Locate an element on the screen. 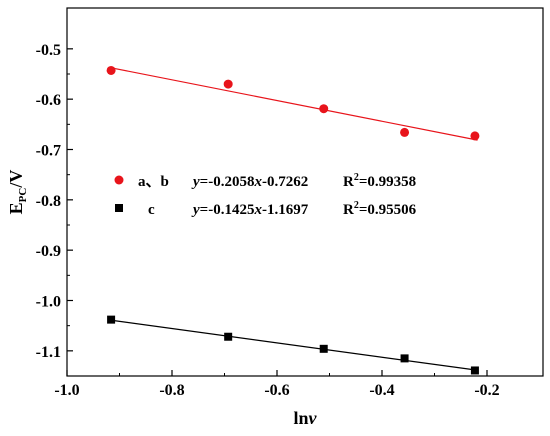  x-axis-ticks: -1.0 -0.8 -0.6 -0.4 -0.2 is located at coordinates (277, 384).